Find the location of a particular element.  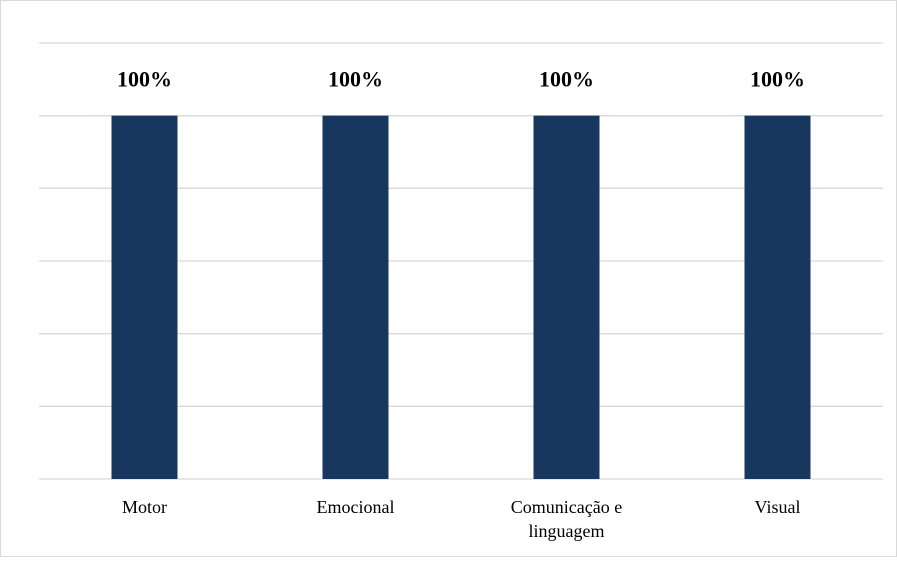

category-label-line: Motor is located at coordinates (144, 507).